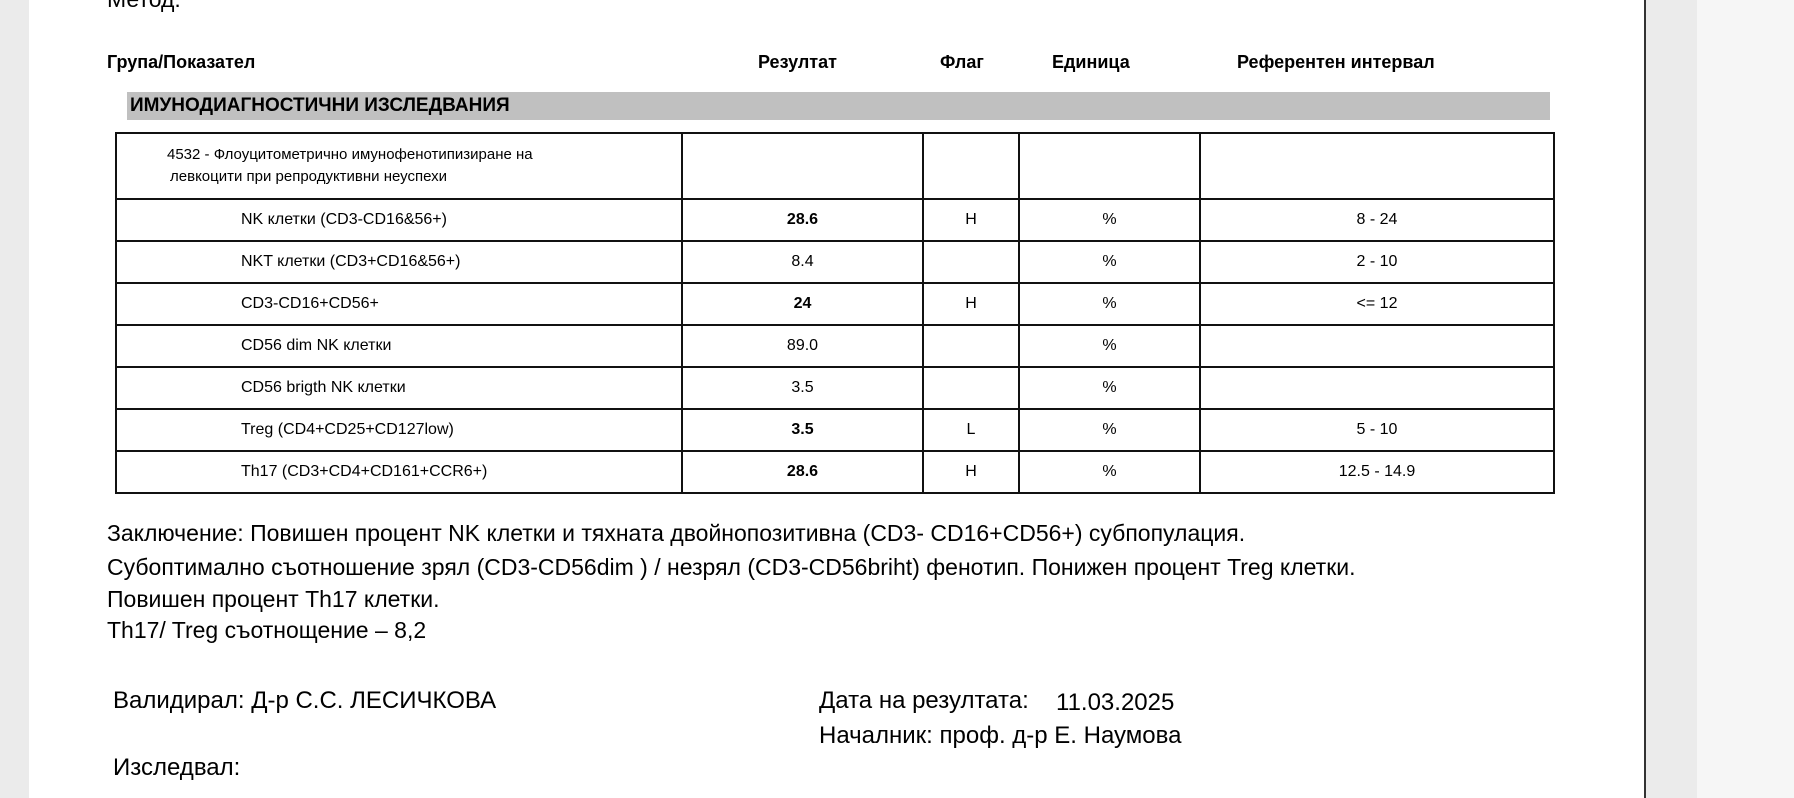  What do you see at coordinates (1336, 62) in the screenshot?
I see `column-header: Референтен интервал` at bounding box center [1336, 62].